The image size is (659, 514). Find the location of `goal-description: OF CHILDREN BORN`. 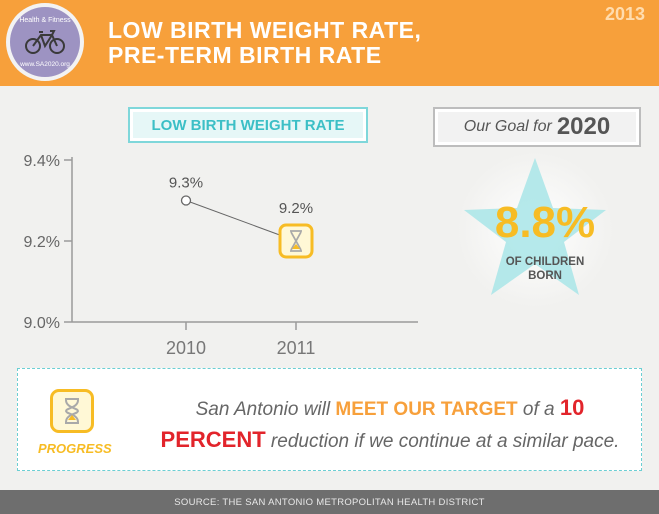

goal-description: OF CHILDREN BORN is located at coordinates (545, 269).